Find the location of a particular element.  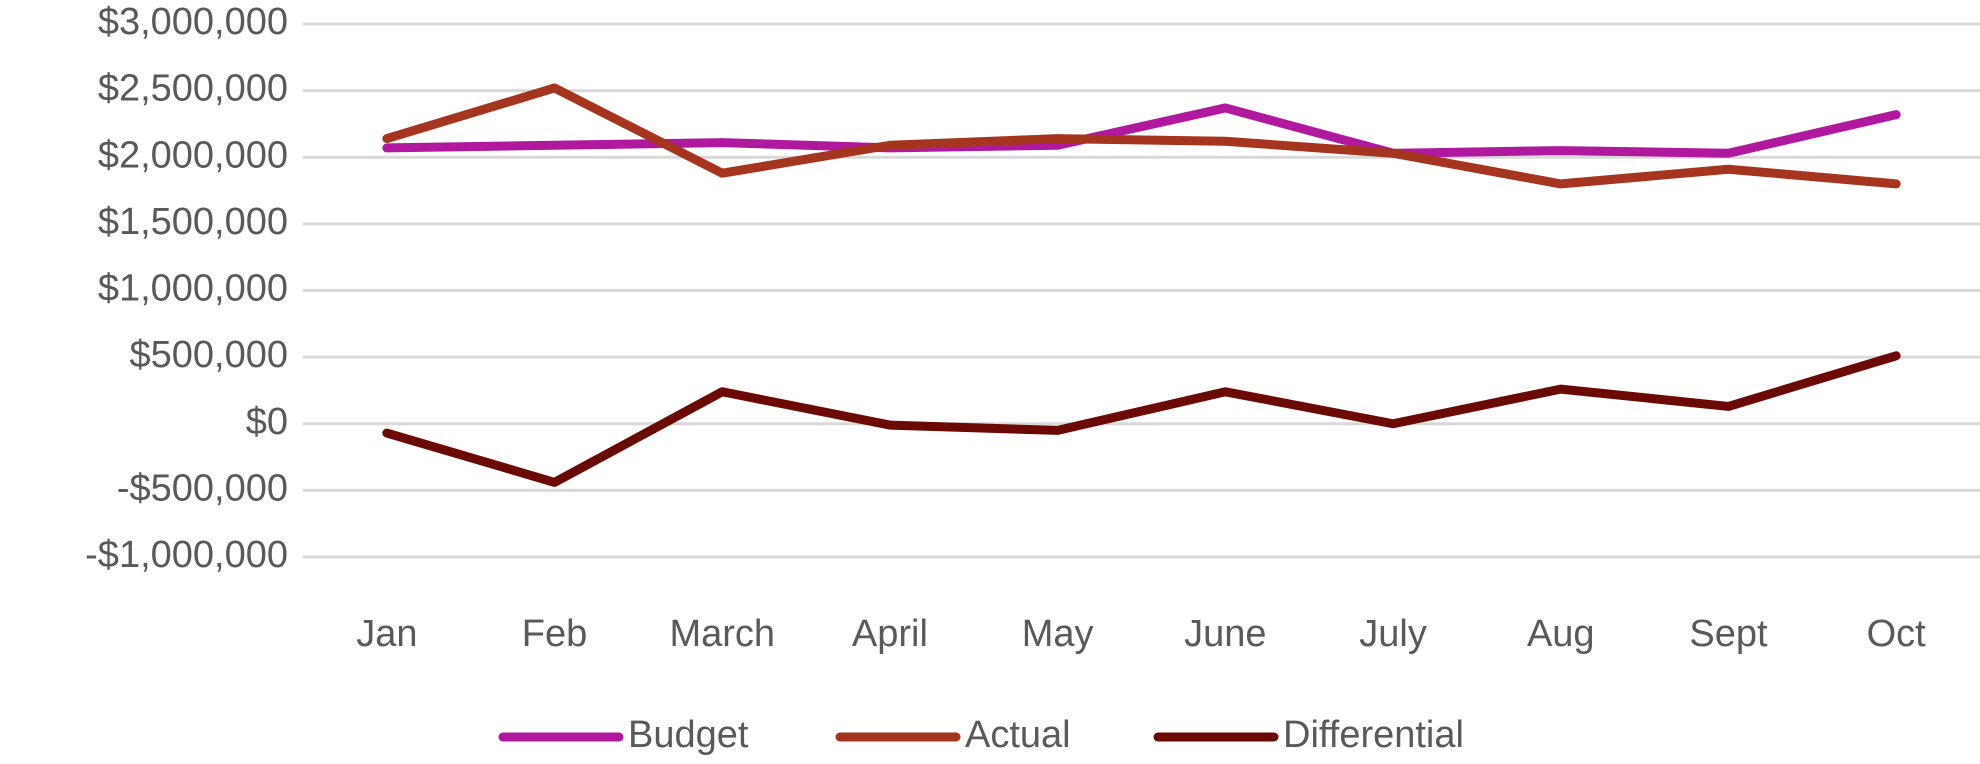

x-tick-label: June is located at coordinates (1225, 634).